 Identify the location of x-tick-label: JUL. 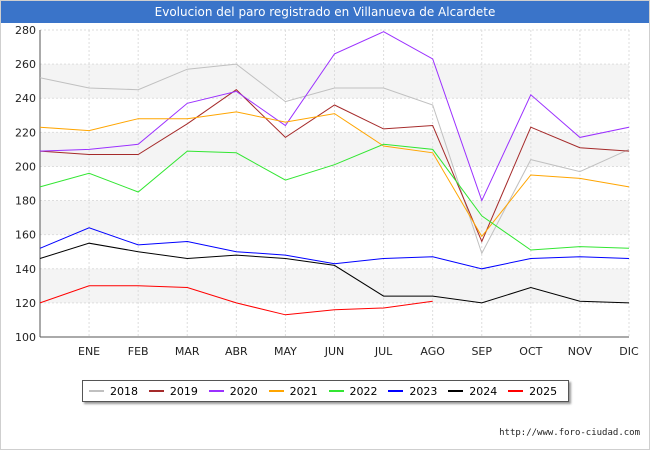
(383, 351).